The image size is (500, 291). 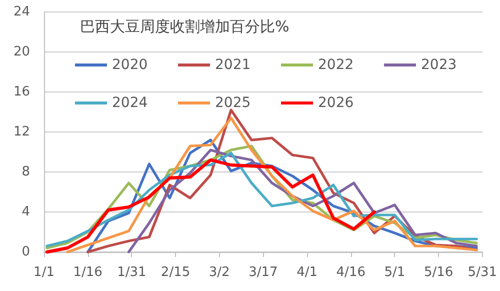 What do you see at coordinates (21, 132) in the screenshot?
I see `y-tick-label: 12` at bounding box center [21, 132].